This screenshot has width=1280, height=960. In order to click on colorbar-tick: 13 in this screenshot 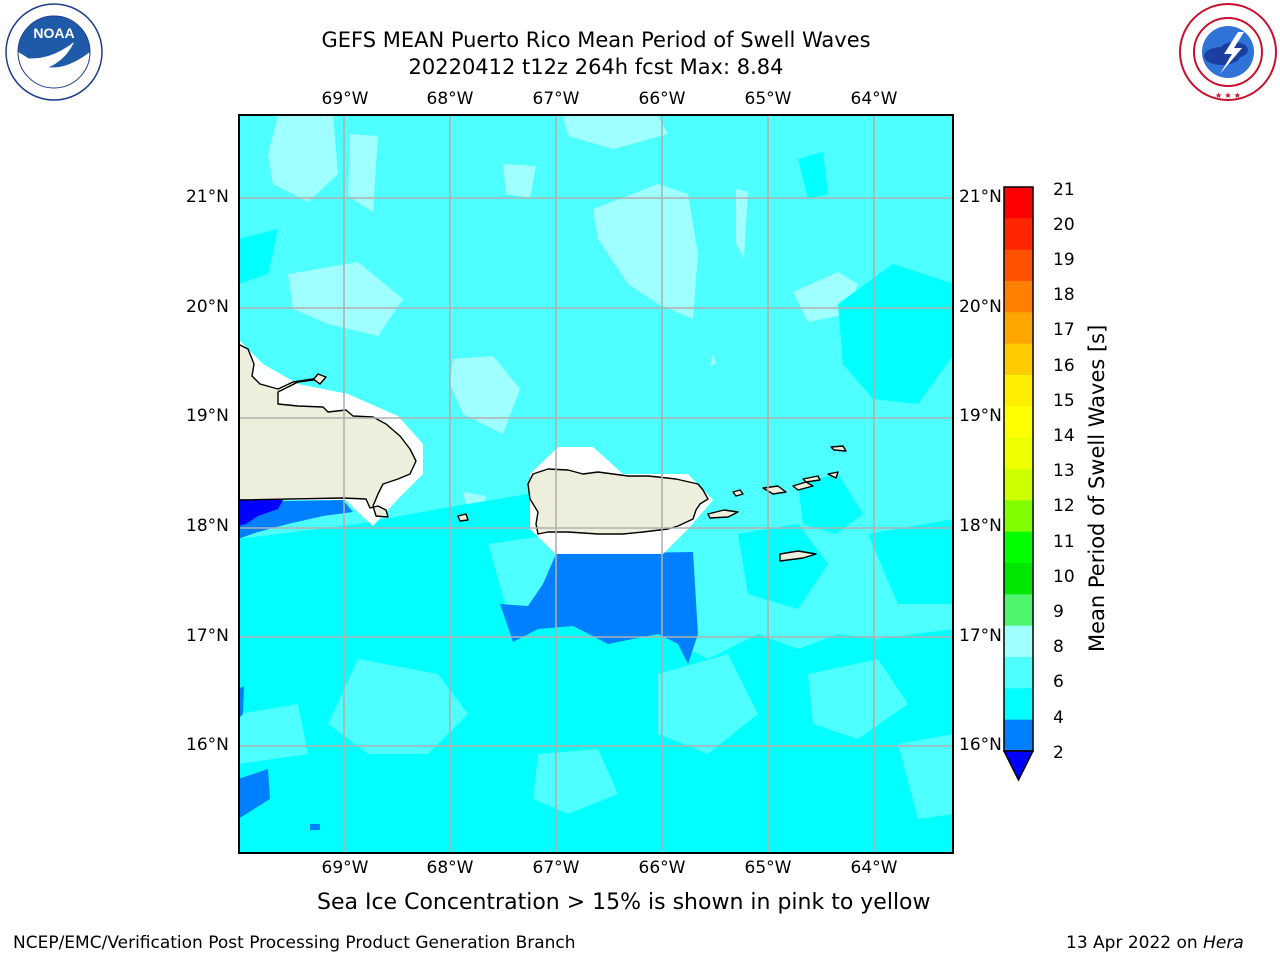, I will do `click(1064, 471)`.